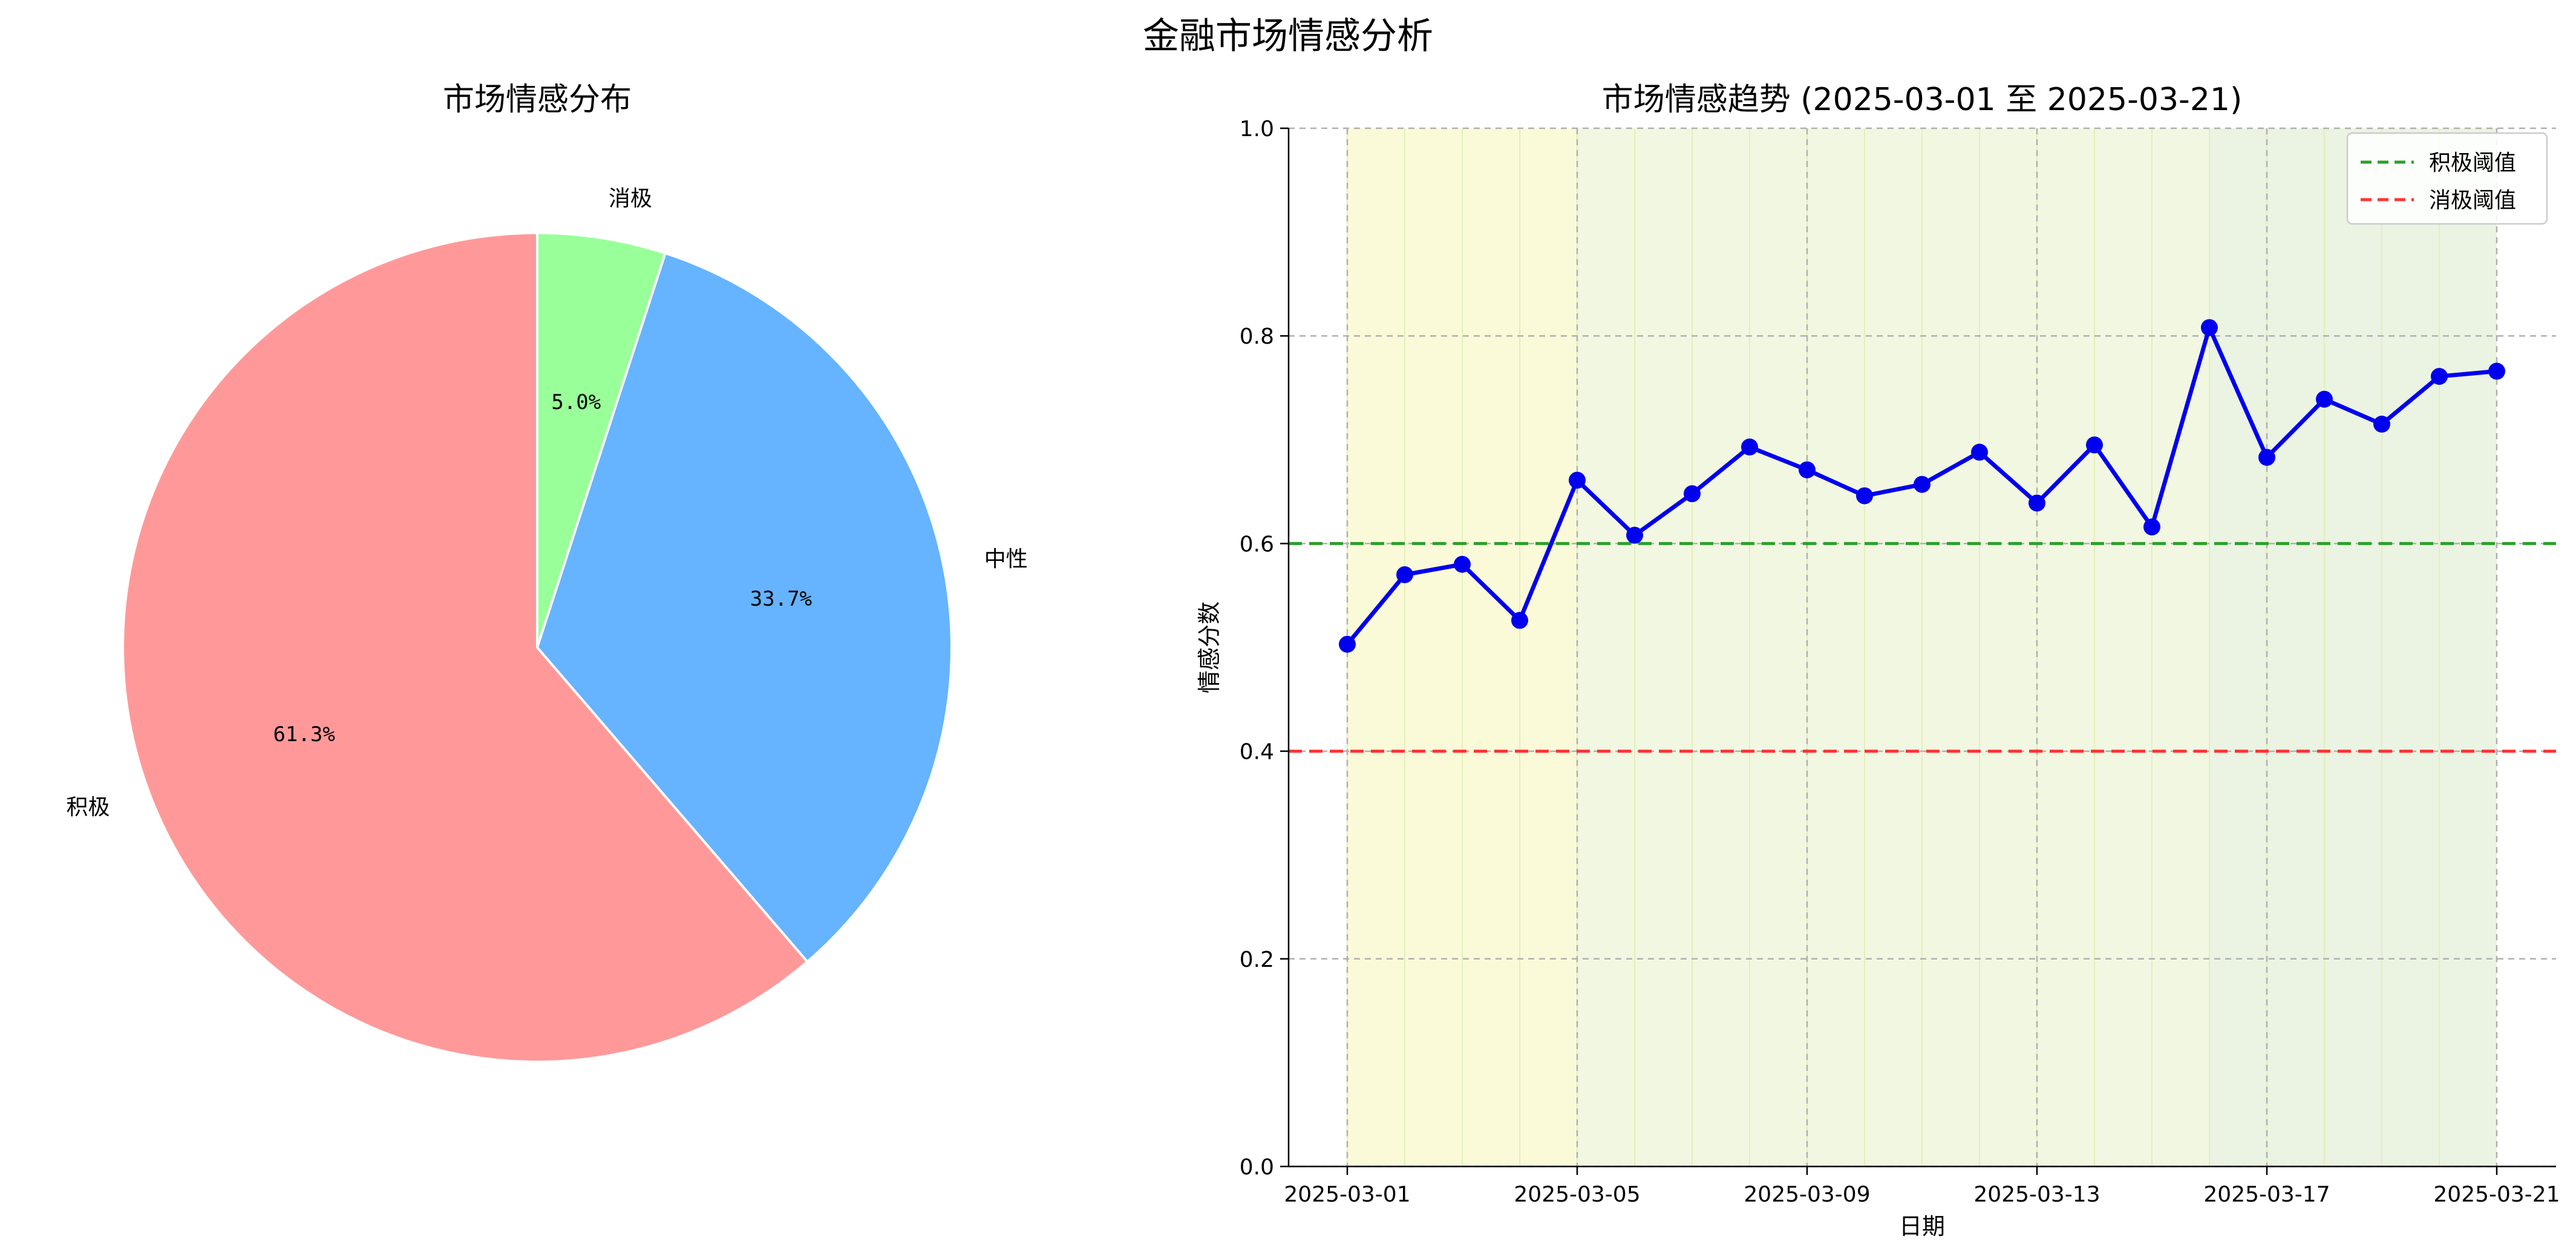 Image resolution: width=2576 pixels, height=1253 pixels. Describe the element at coordinates (1288, 36) in the screenshot. I see `figure-title: 金融市场情感分析` at that location.